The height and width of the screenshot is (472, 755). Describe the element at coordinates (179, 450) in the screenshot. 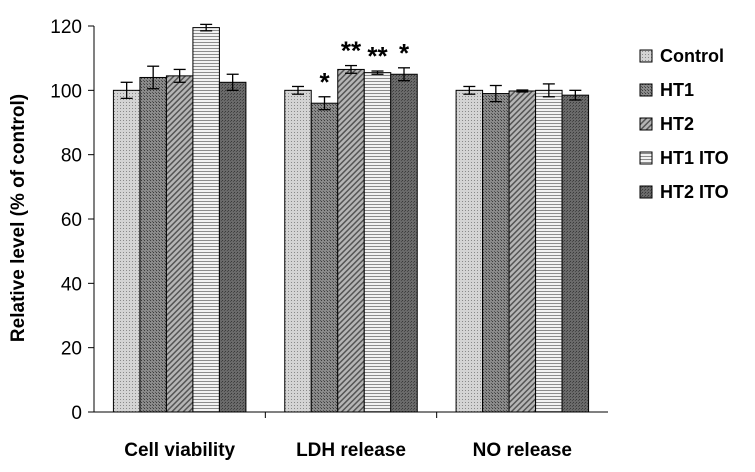

I see `x-tick-label: Cell viability` at that location.